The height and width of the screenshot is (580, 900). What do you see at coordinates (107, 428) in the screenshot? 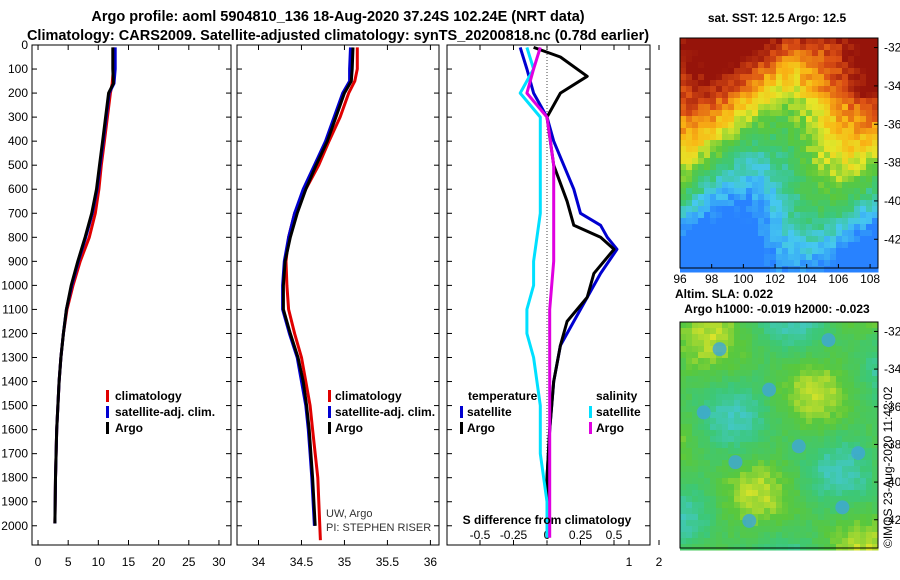
I see `legend-swatch-argo` at bounding box center [107, 428].